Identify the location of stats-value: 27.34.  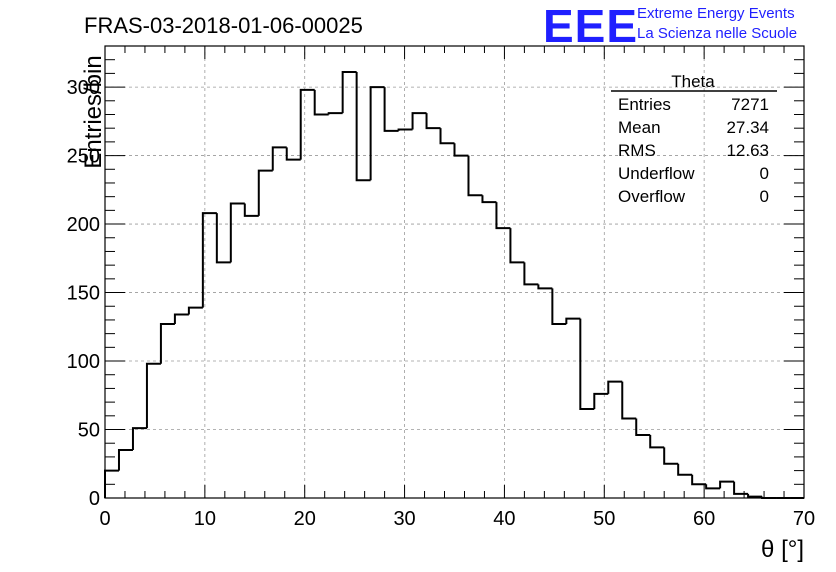
(747, 127).